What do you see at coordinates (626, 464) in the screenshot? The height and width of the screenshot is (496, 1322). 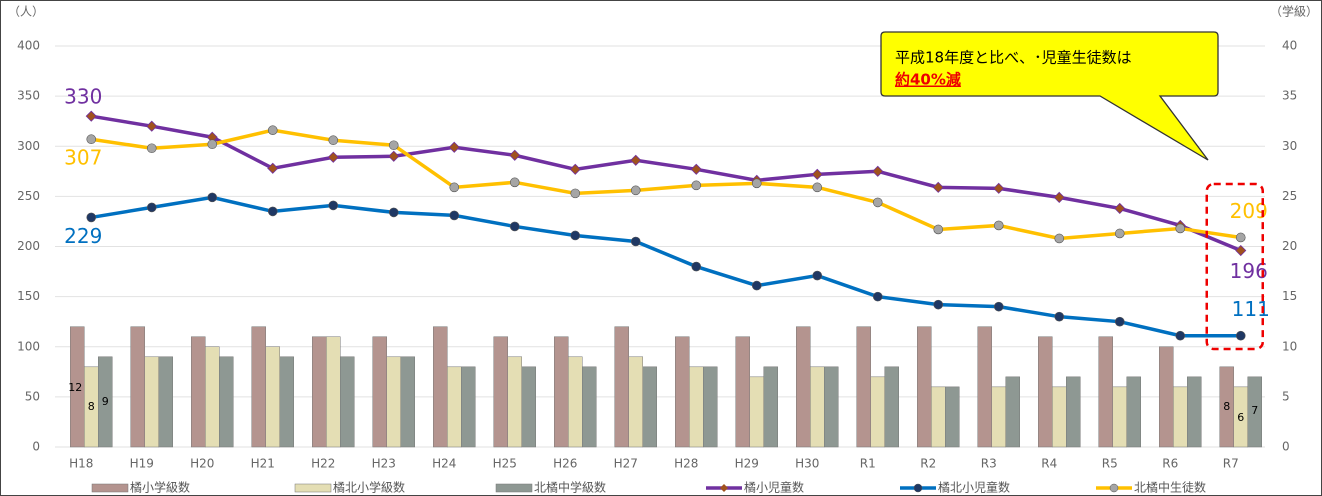 I see `x-tick-label: H27` at bounding box center [626, 464].